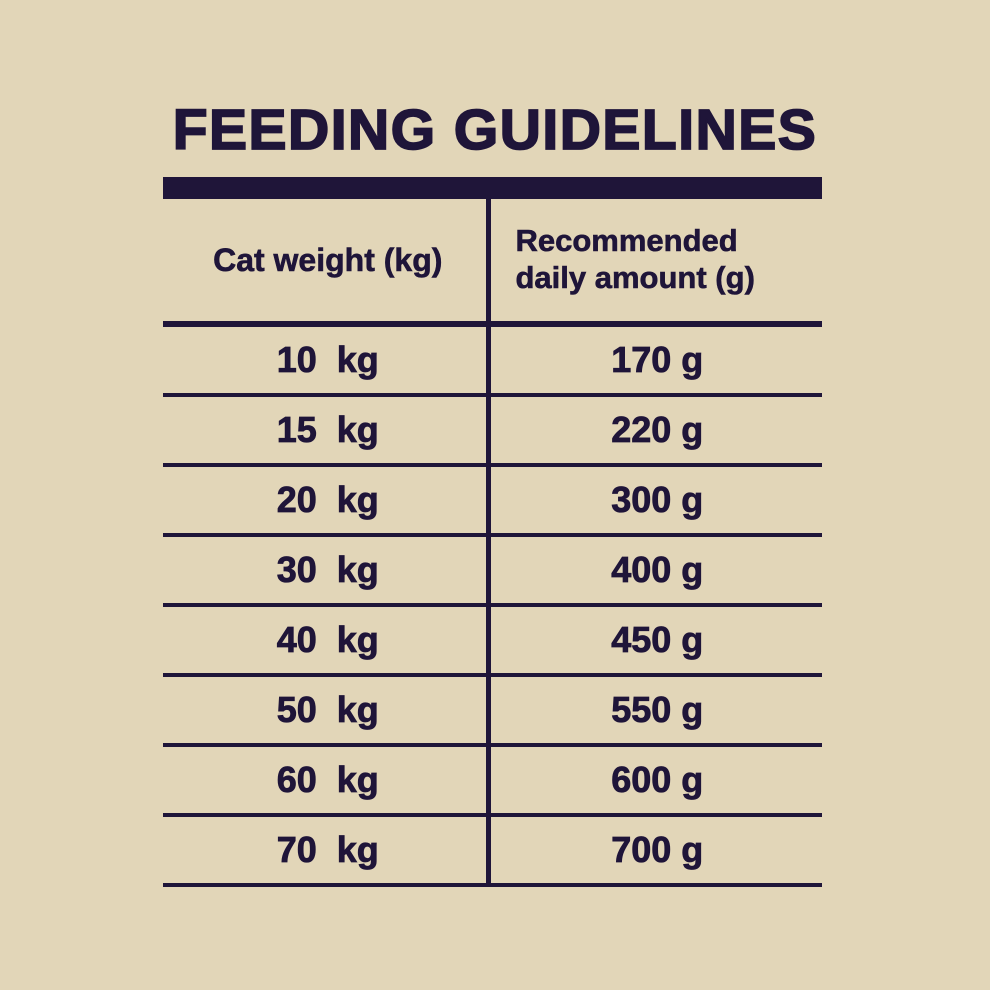 This screenshot has height=990, width=990. What do you see at coordinates (327, 360) in the screenshot?
I see `weight-cell: 10 kg` at bounding box center [327, 360].